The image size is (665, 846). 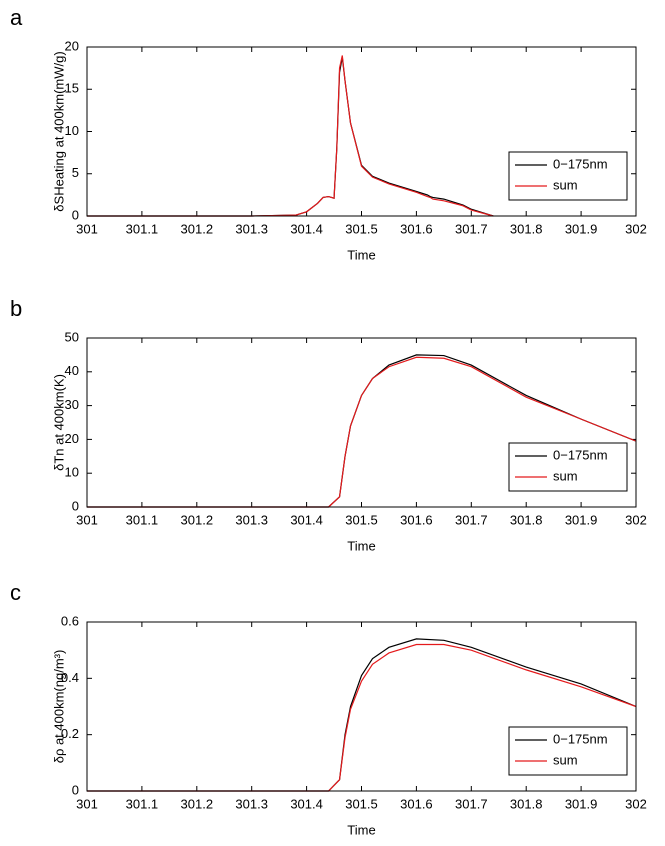 What do you see at coordinates (72, 88) in the screenshot?
I see `y-tick-label: 15` at bounding box center [72, 88].